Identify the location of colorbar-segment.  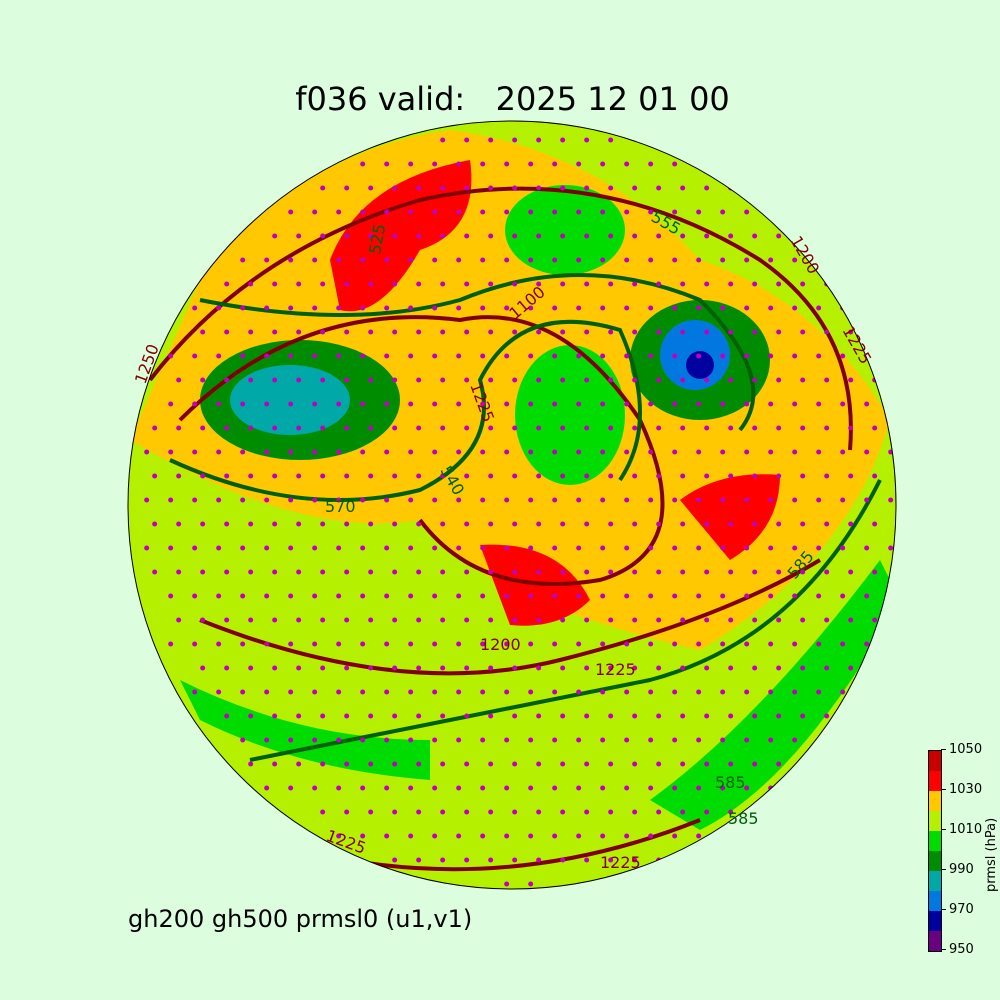
(935, 901).